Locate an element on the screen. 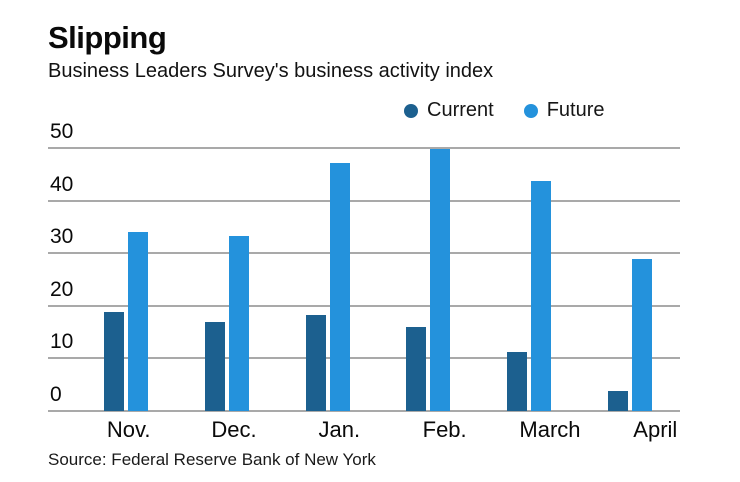  legend-item-current: Current is located at coordinates (449, 110).